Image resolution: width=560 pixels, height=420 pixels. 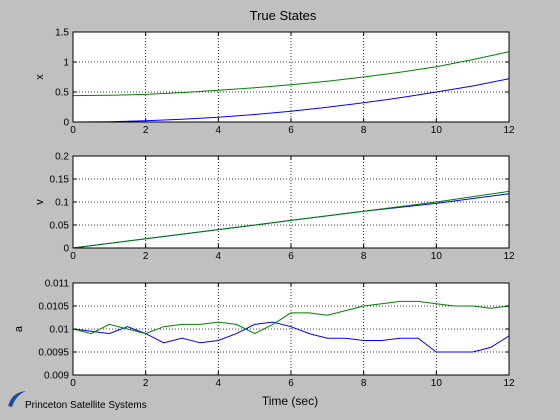 What do you see at coordinates (60, 330) in the screenshot?
I see `y-tick-label: 0.01` at bounding box center [60, 330].